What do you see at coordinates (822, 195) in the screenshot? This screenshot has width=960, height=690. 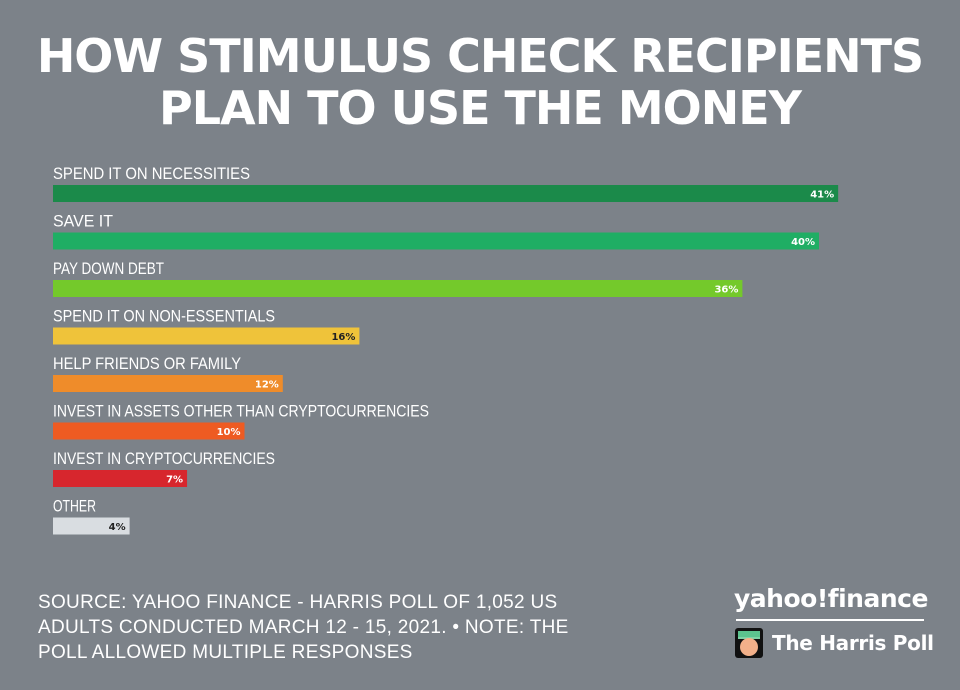 I see `value-label-spend-it-on-necessities: 41%` at bounding box center [822, 195].